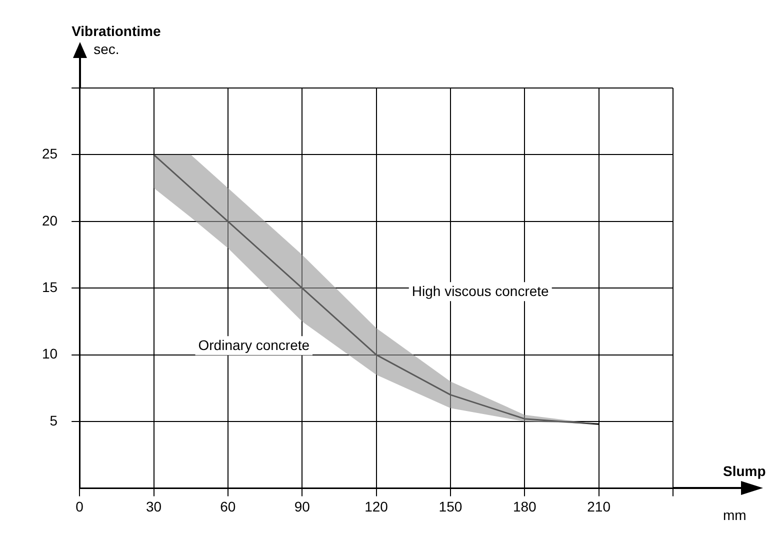 Image resolution: width=781 pixels, height=537 pixels. I want to click on x-tick-label: 180, so click(524, 506).